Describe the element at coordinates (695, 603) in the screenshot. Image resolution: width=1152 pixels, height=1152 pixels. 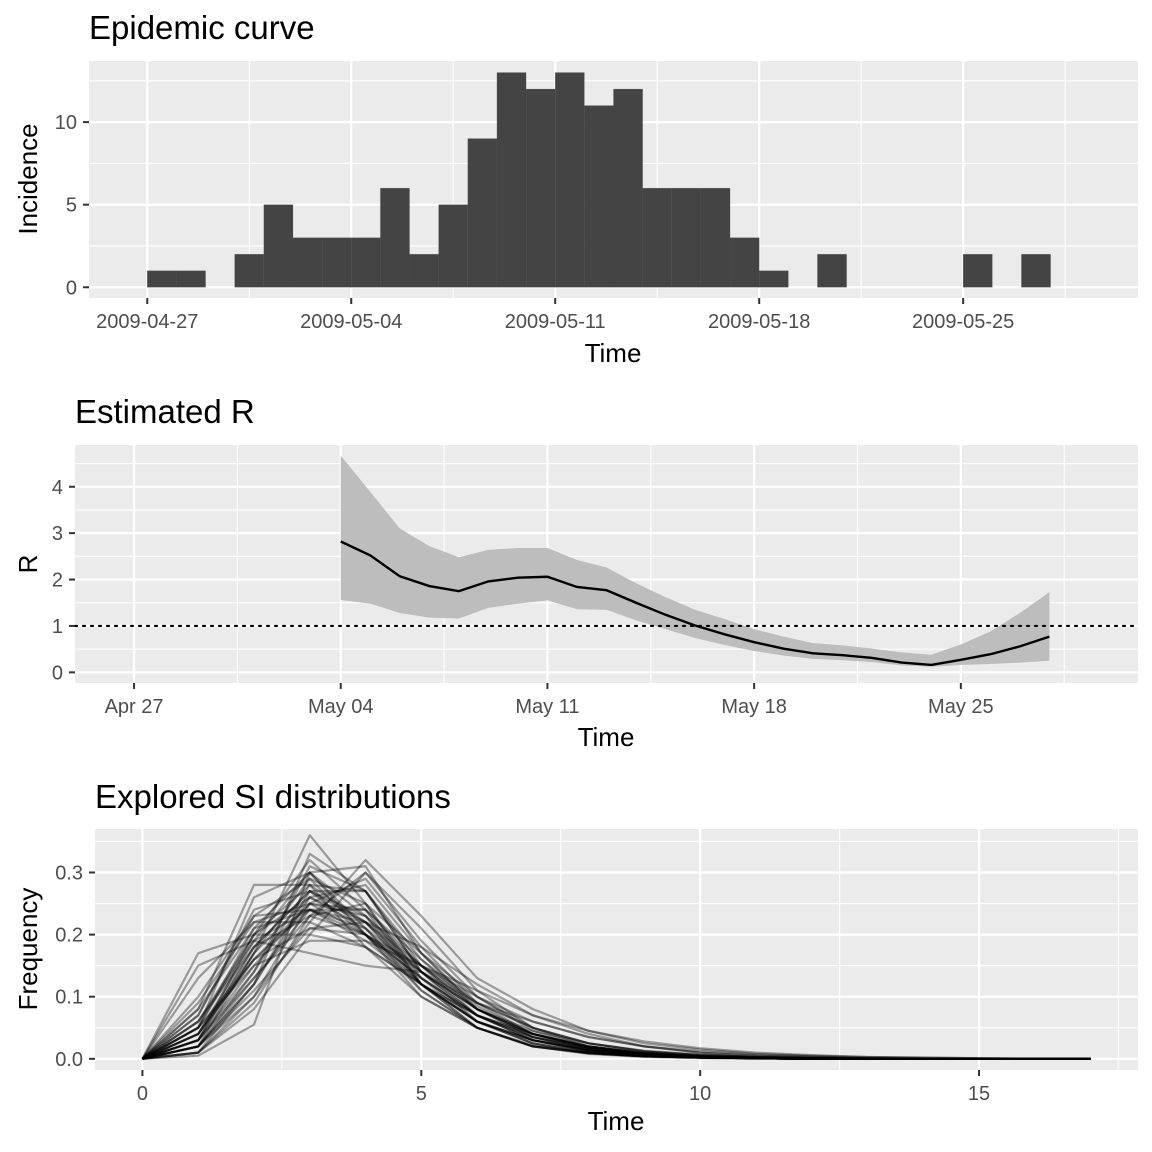
I see `r-mean-line` at that location.